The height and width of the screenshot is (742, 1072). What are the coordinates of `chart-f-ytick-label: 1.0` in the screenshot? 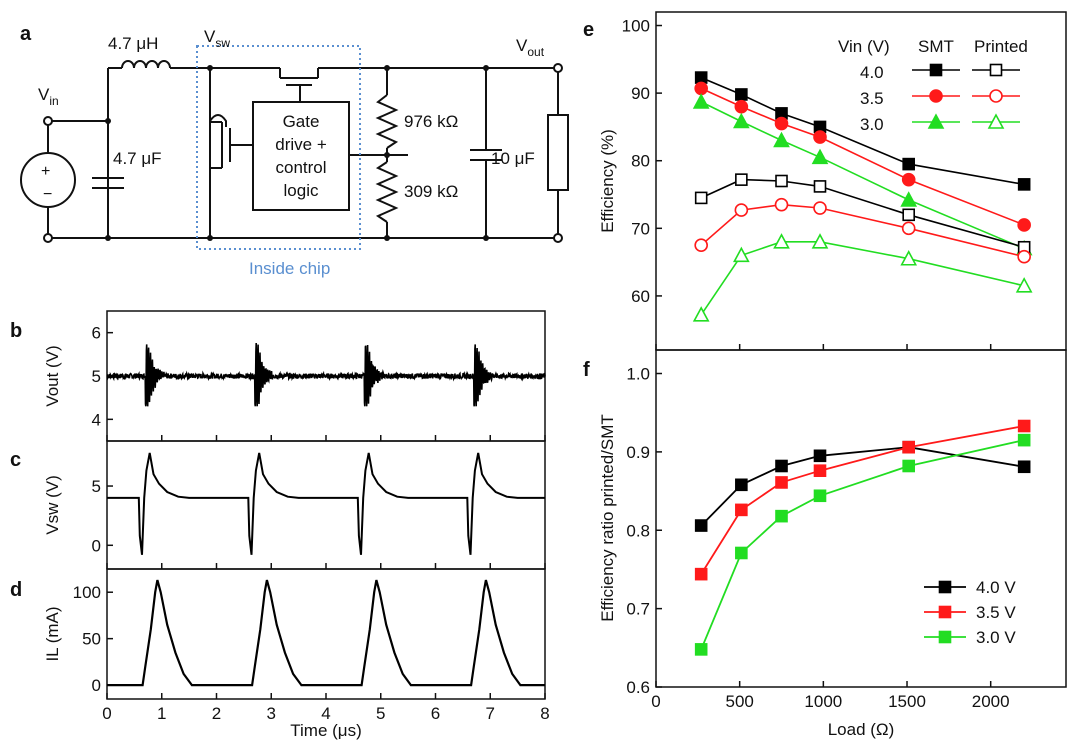 It's located at (638, 374).